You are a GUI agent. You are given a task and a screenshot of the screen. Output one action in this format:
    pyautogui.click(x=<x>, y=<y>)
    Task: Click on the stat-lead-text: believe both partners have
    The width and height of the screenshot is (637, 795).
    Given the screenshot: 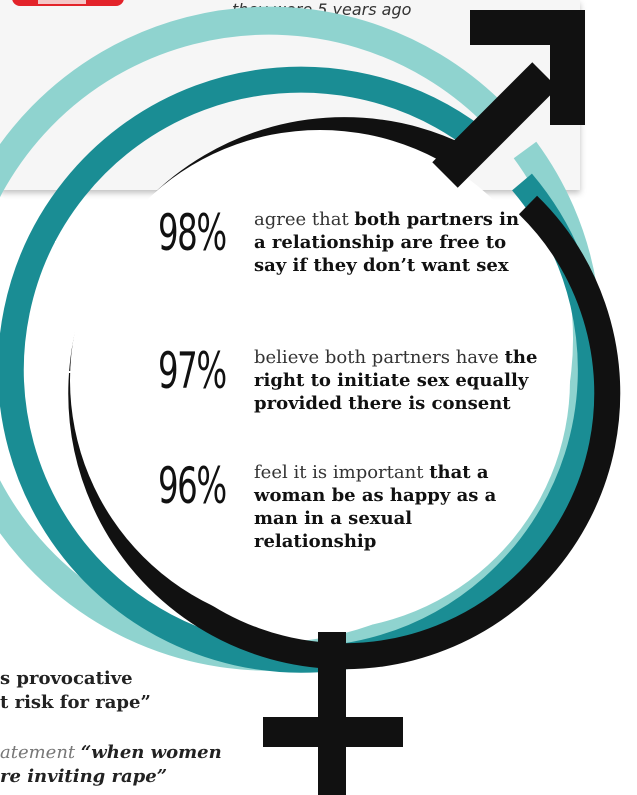 What is the action you would take?
    pyautogui.click(x=379, y=357)
    